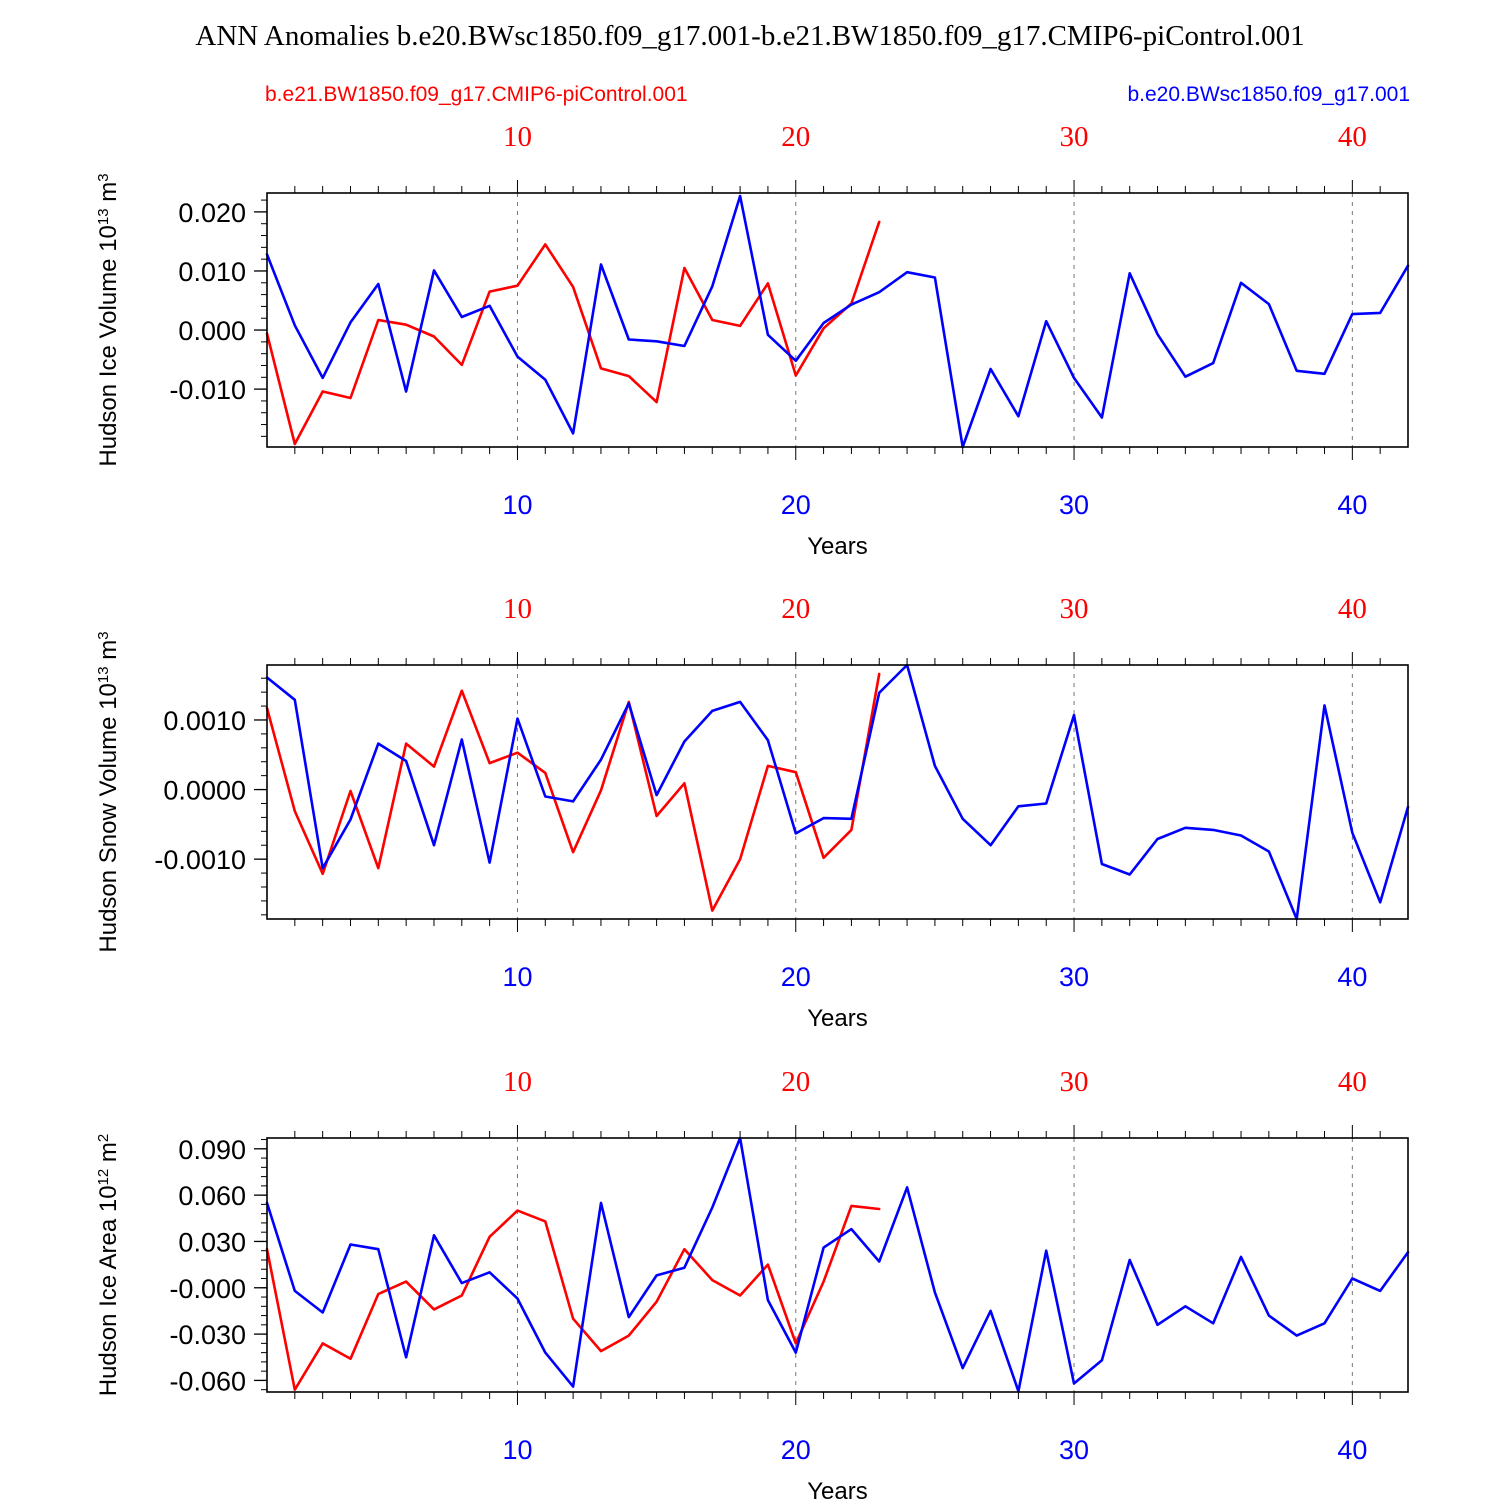  I want to click on y-axis-title-part: Hudson Ice Volume 10, so click(108, 346).